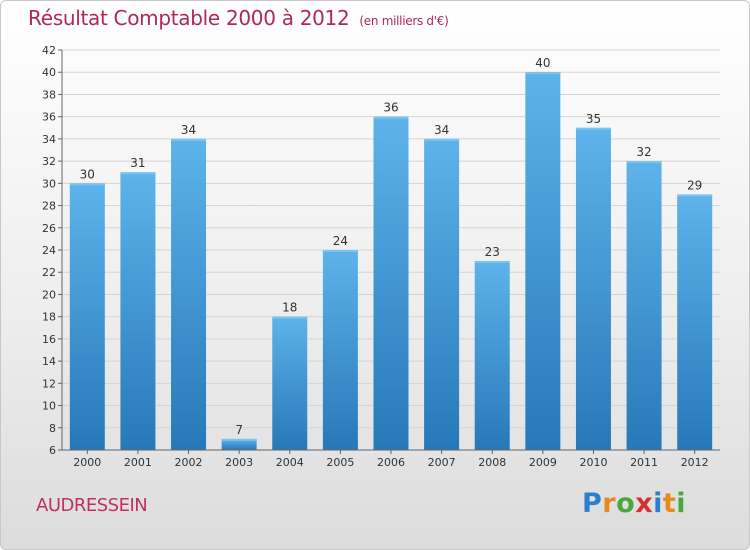 This screenshot has height=550, width=750. What do you see at coordinates (189, 294) in the screenshot?
I see `bar-2002` at bounding box center [189, 294].